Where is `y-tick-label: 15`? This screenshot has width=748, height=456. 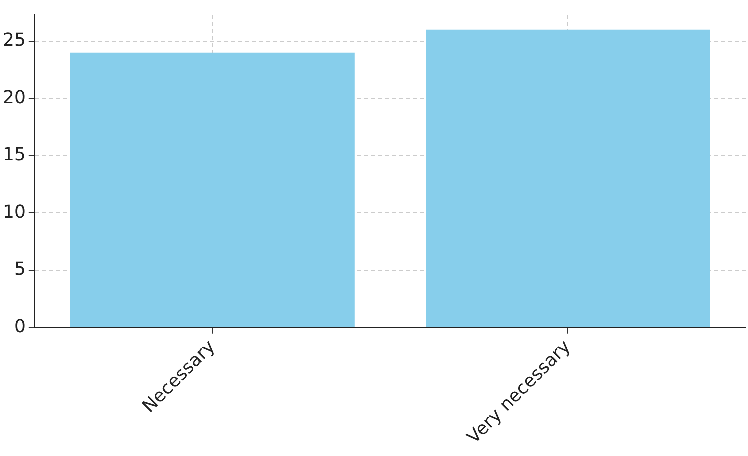 y-tick-label: 15 is located at coordinates (14, 155).